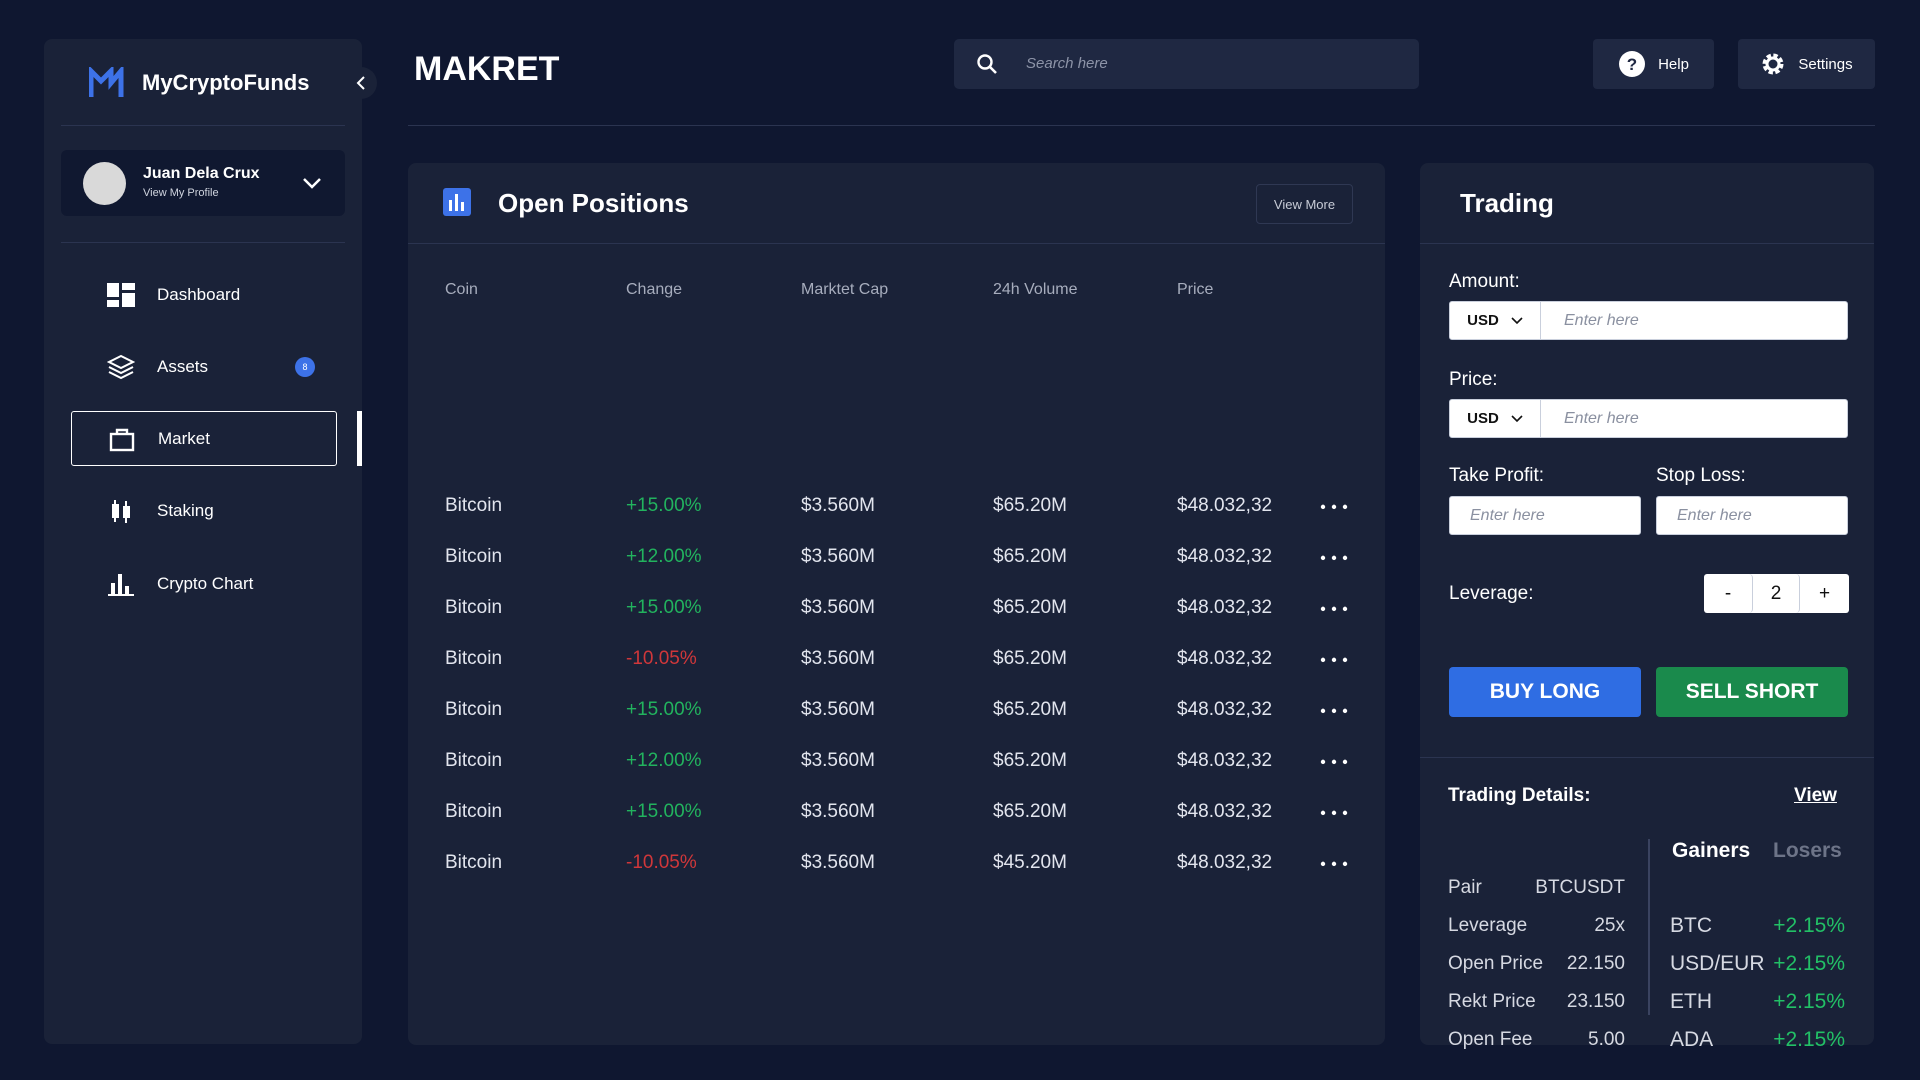  What do you see at coordinates (1067, 63) in the screenshot?
I see `search-placeholder: Search here` at bounding box center [1067, 63].